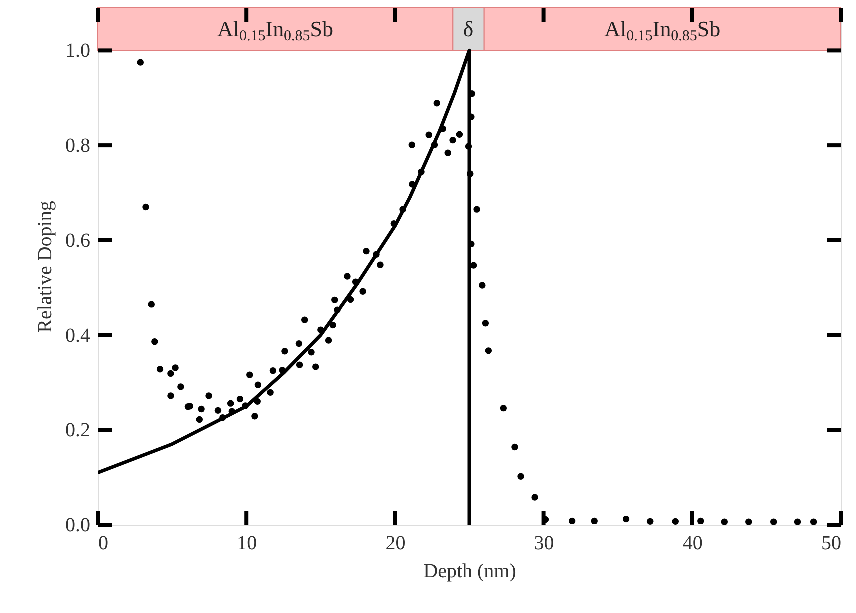  I want to click on y-tick-label: 0.6, so click(78, 241).